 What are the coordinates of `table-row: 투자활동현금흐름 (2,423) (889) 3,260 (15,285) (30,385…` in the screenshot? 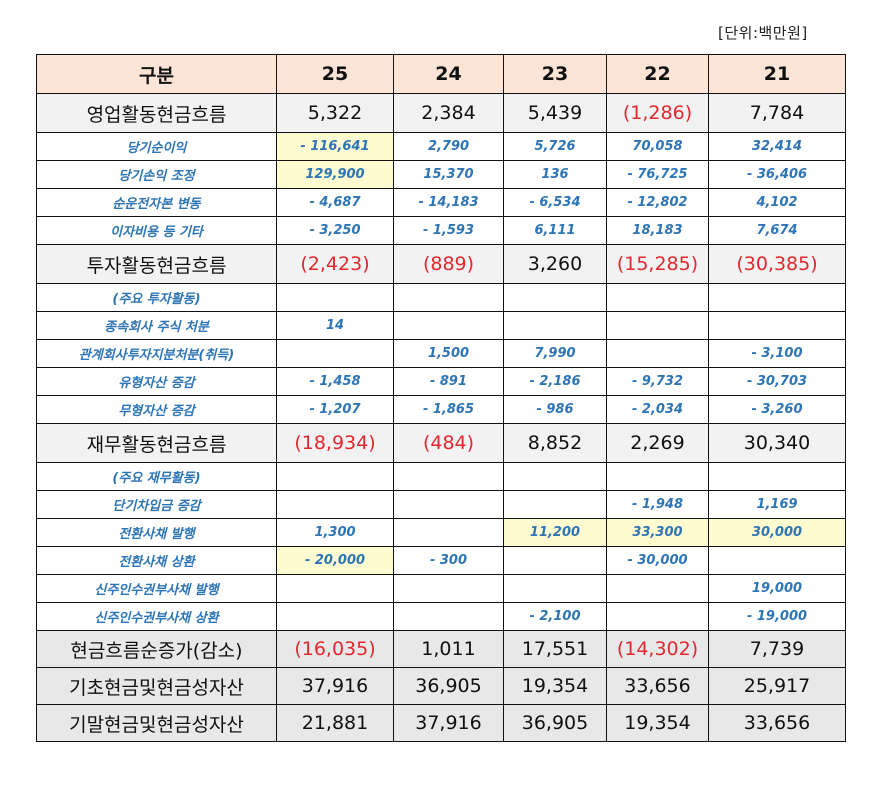 It's located at (441, 264).